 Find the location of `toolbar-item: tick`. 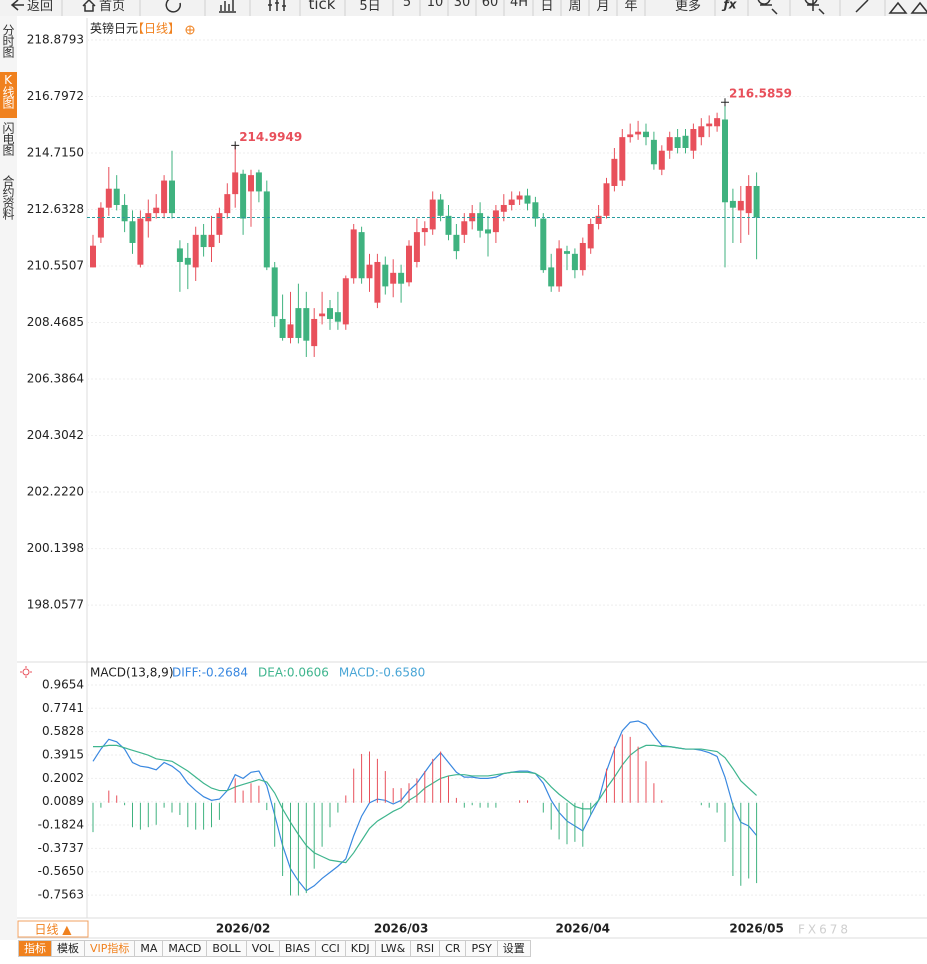

toolbar-item: tick is located at coordinates (322, 6).